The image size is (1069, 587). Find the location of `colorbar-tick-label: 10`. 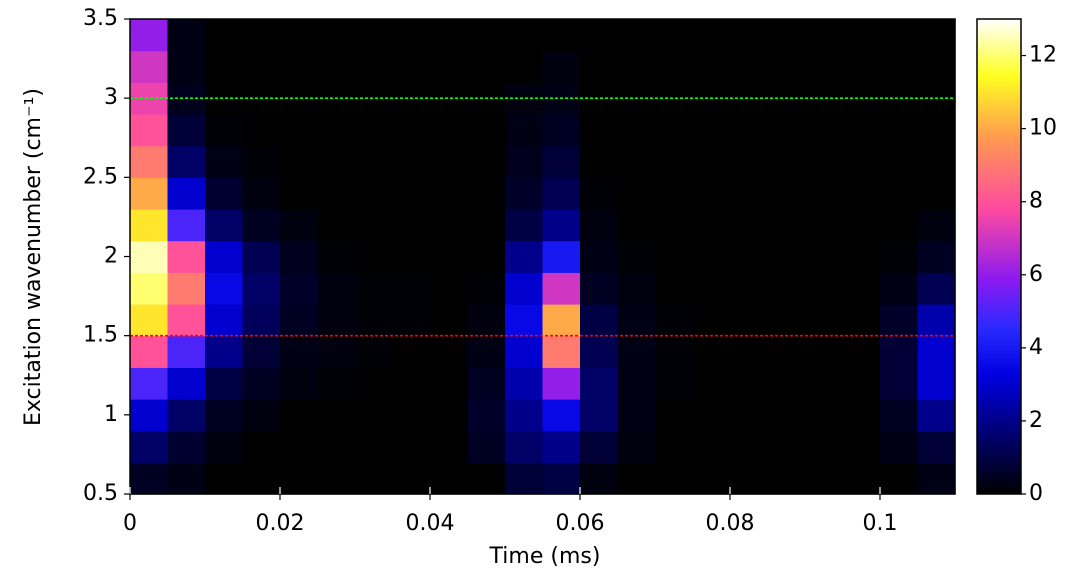

colorbar-tick-label: 10 is located at coordinates (1043, 128).